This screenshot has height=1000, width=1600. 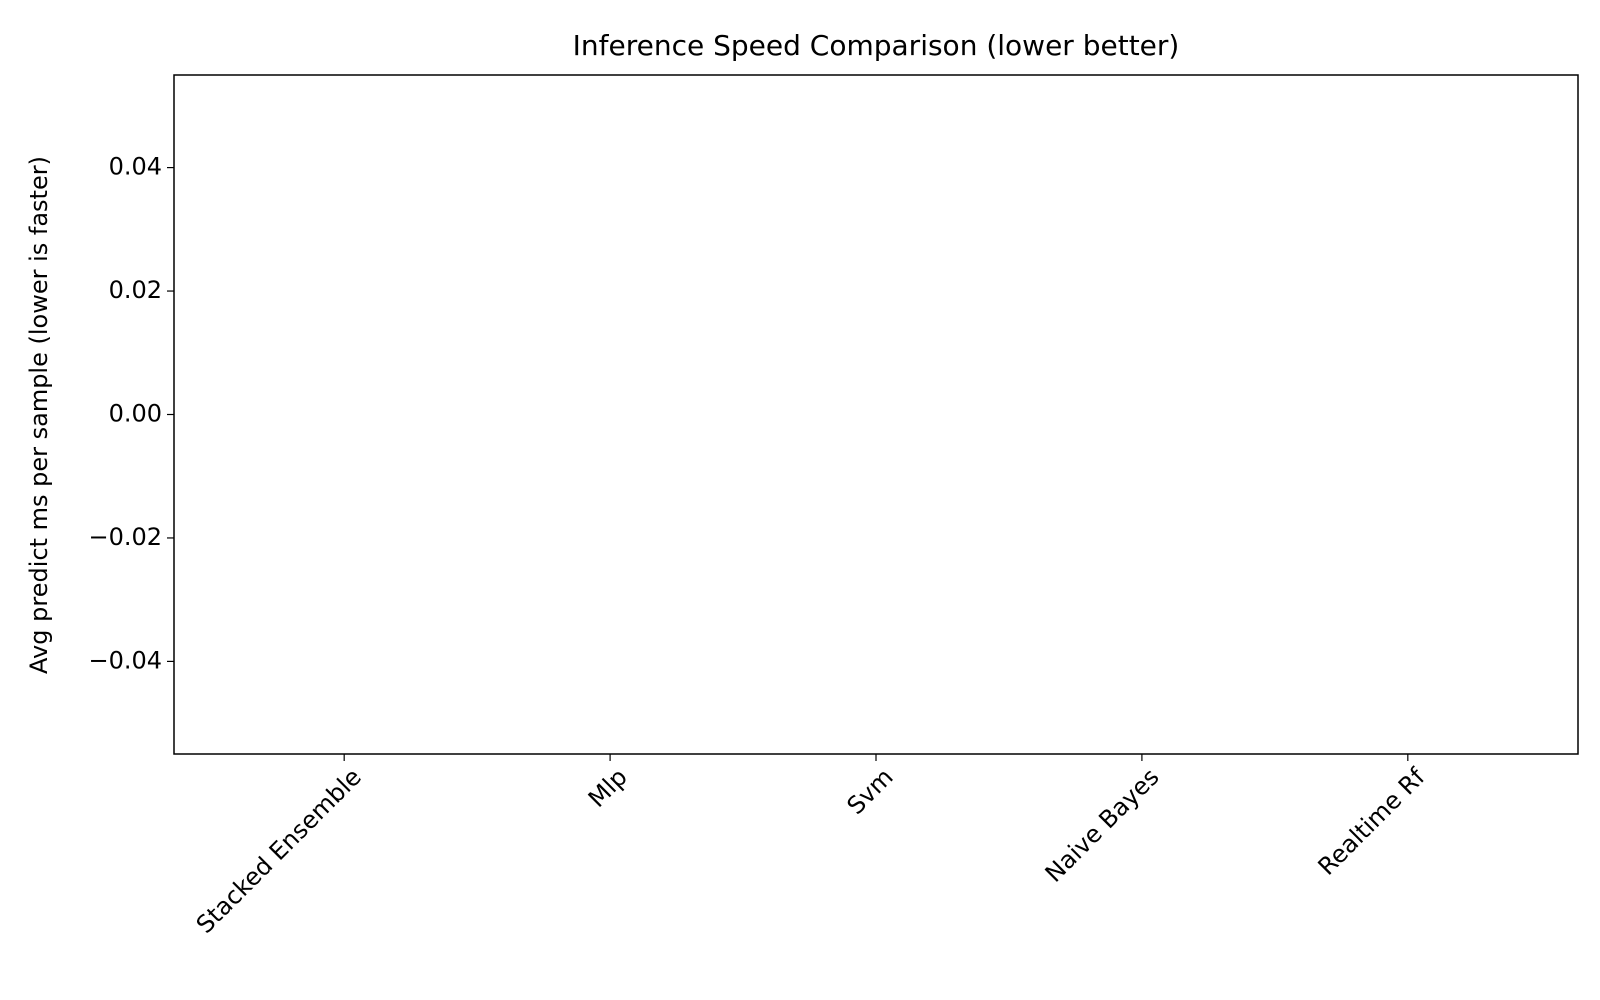 What do you see at coordinates (870, 791) in the screenshot?
I see `x-tick-label: Svm` at bounding box center [870, 791].